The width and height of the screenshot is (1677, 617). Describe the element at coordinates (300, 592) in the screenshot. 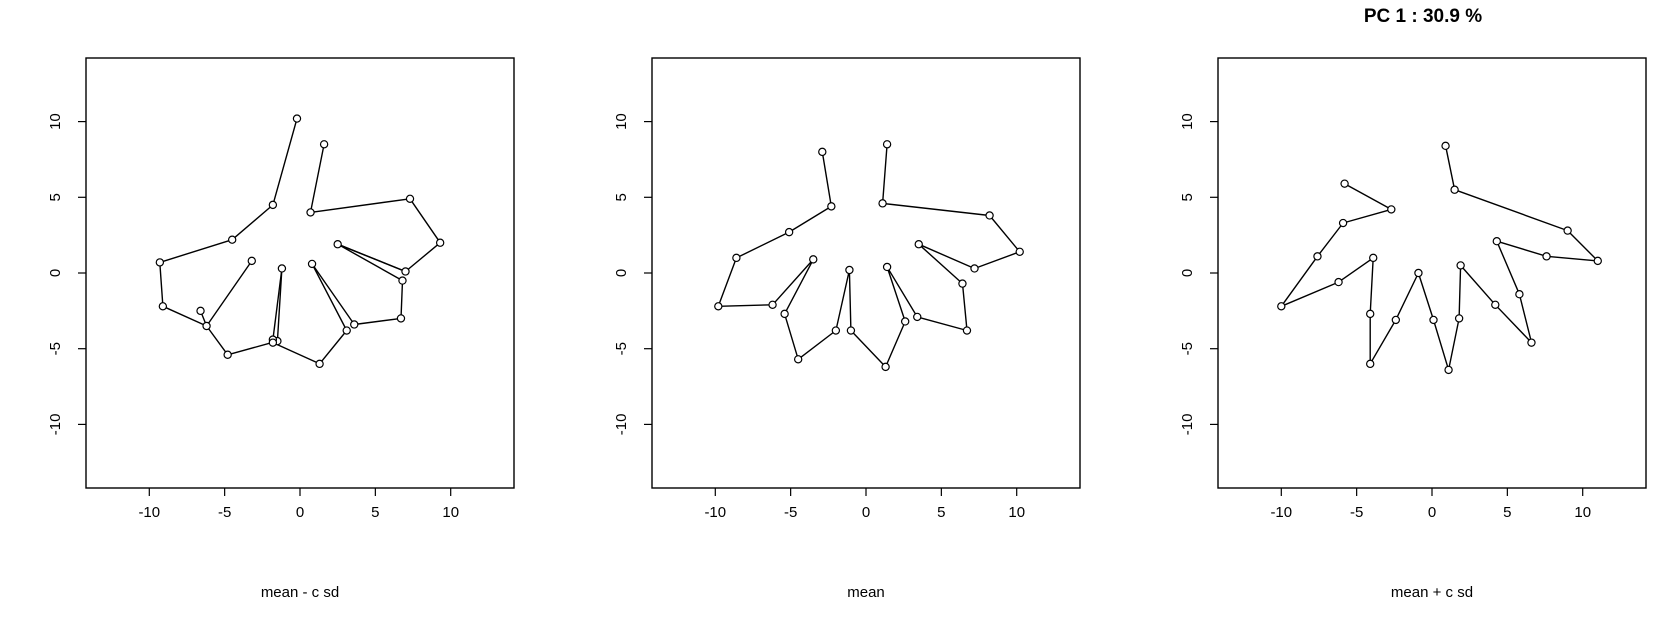

I see `x-axis-label: mean - c sd` at that location.